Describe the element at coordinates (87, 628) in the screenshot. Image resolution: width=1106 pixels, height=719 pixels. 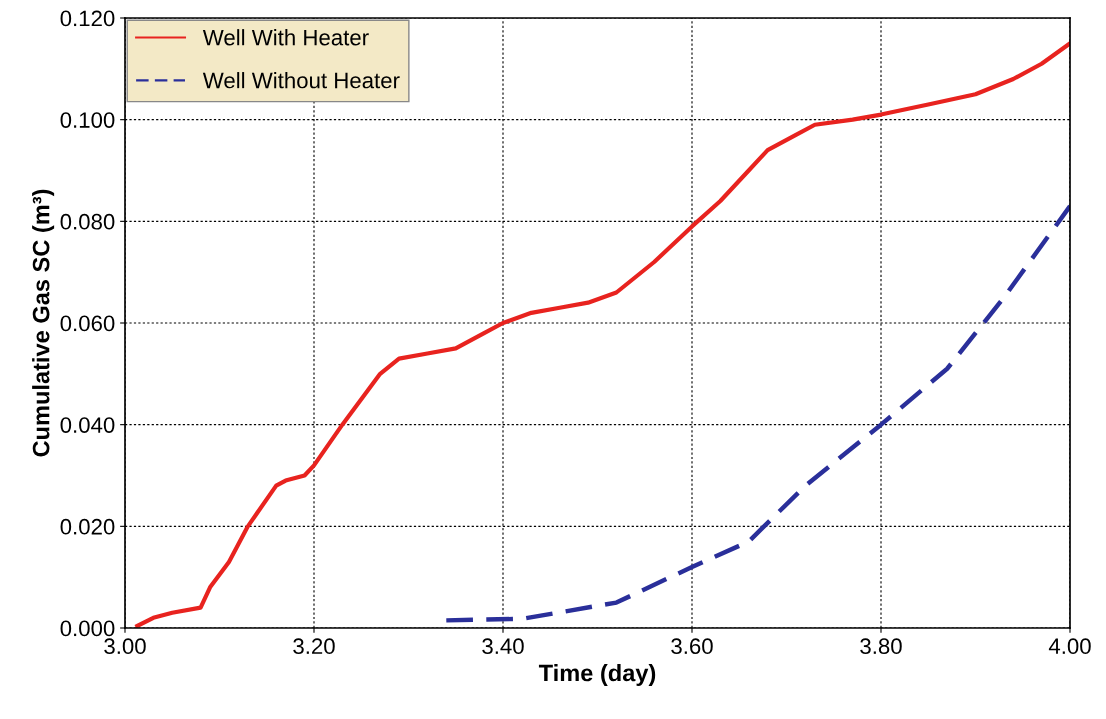
I see `y-tick-label: 0.000` at that location.